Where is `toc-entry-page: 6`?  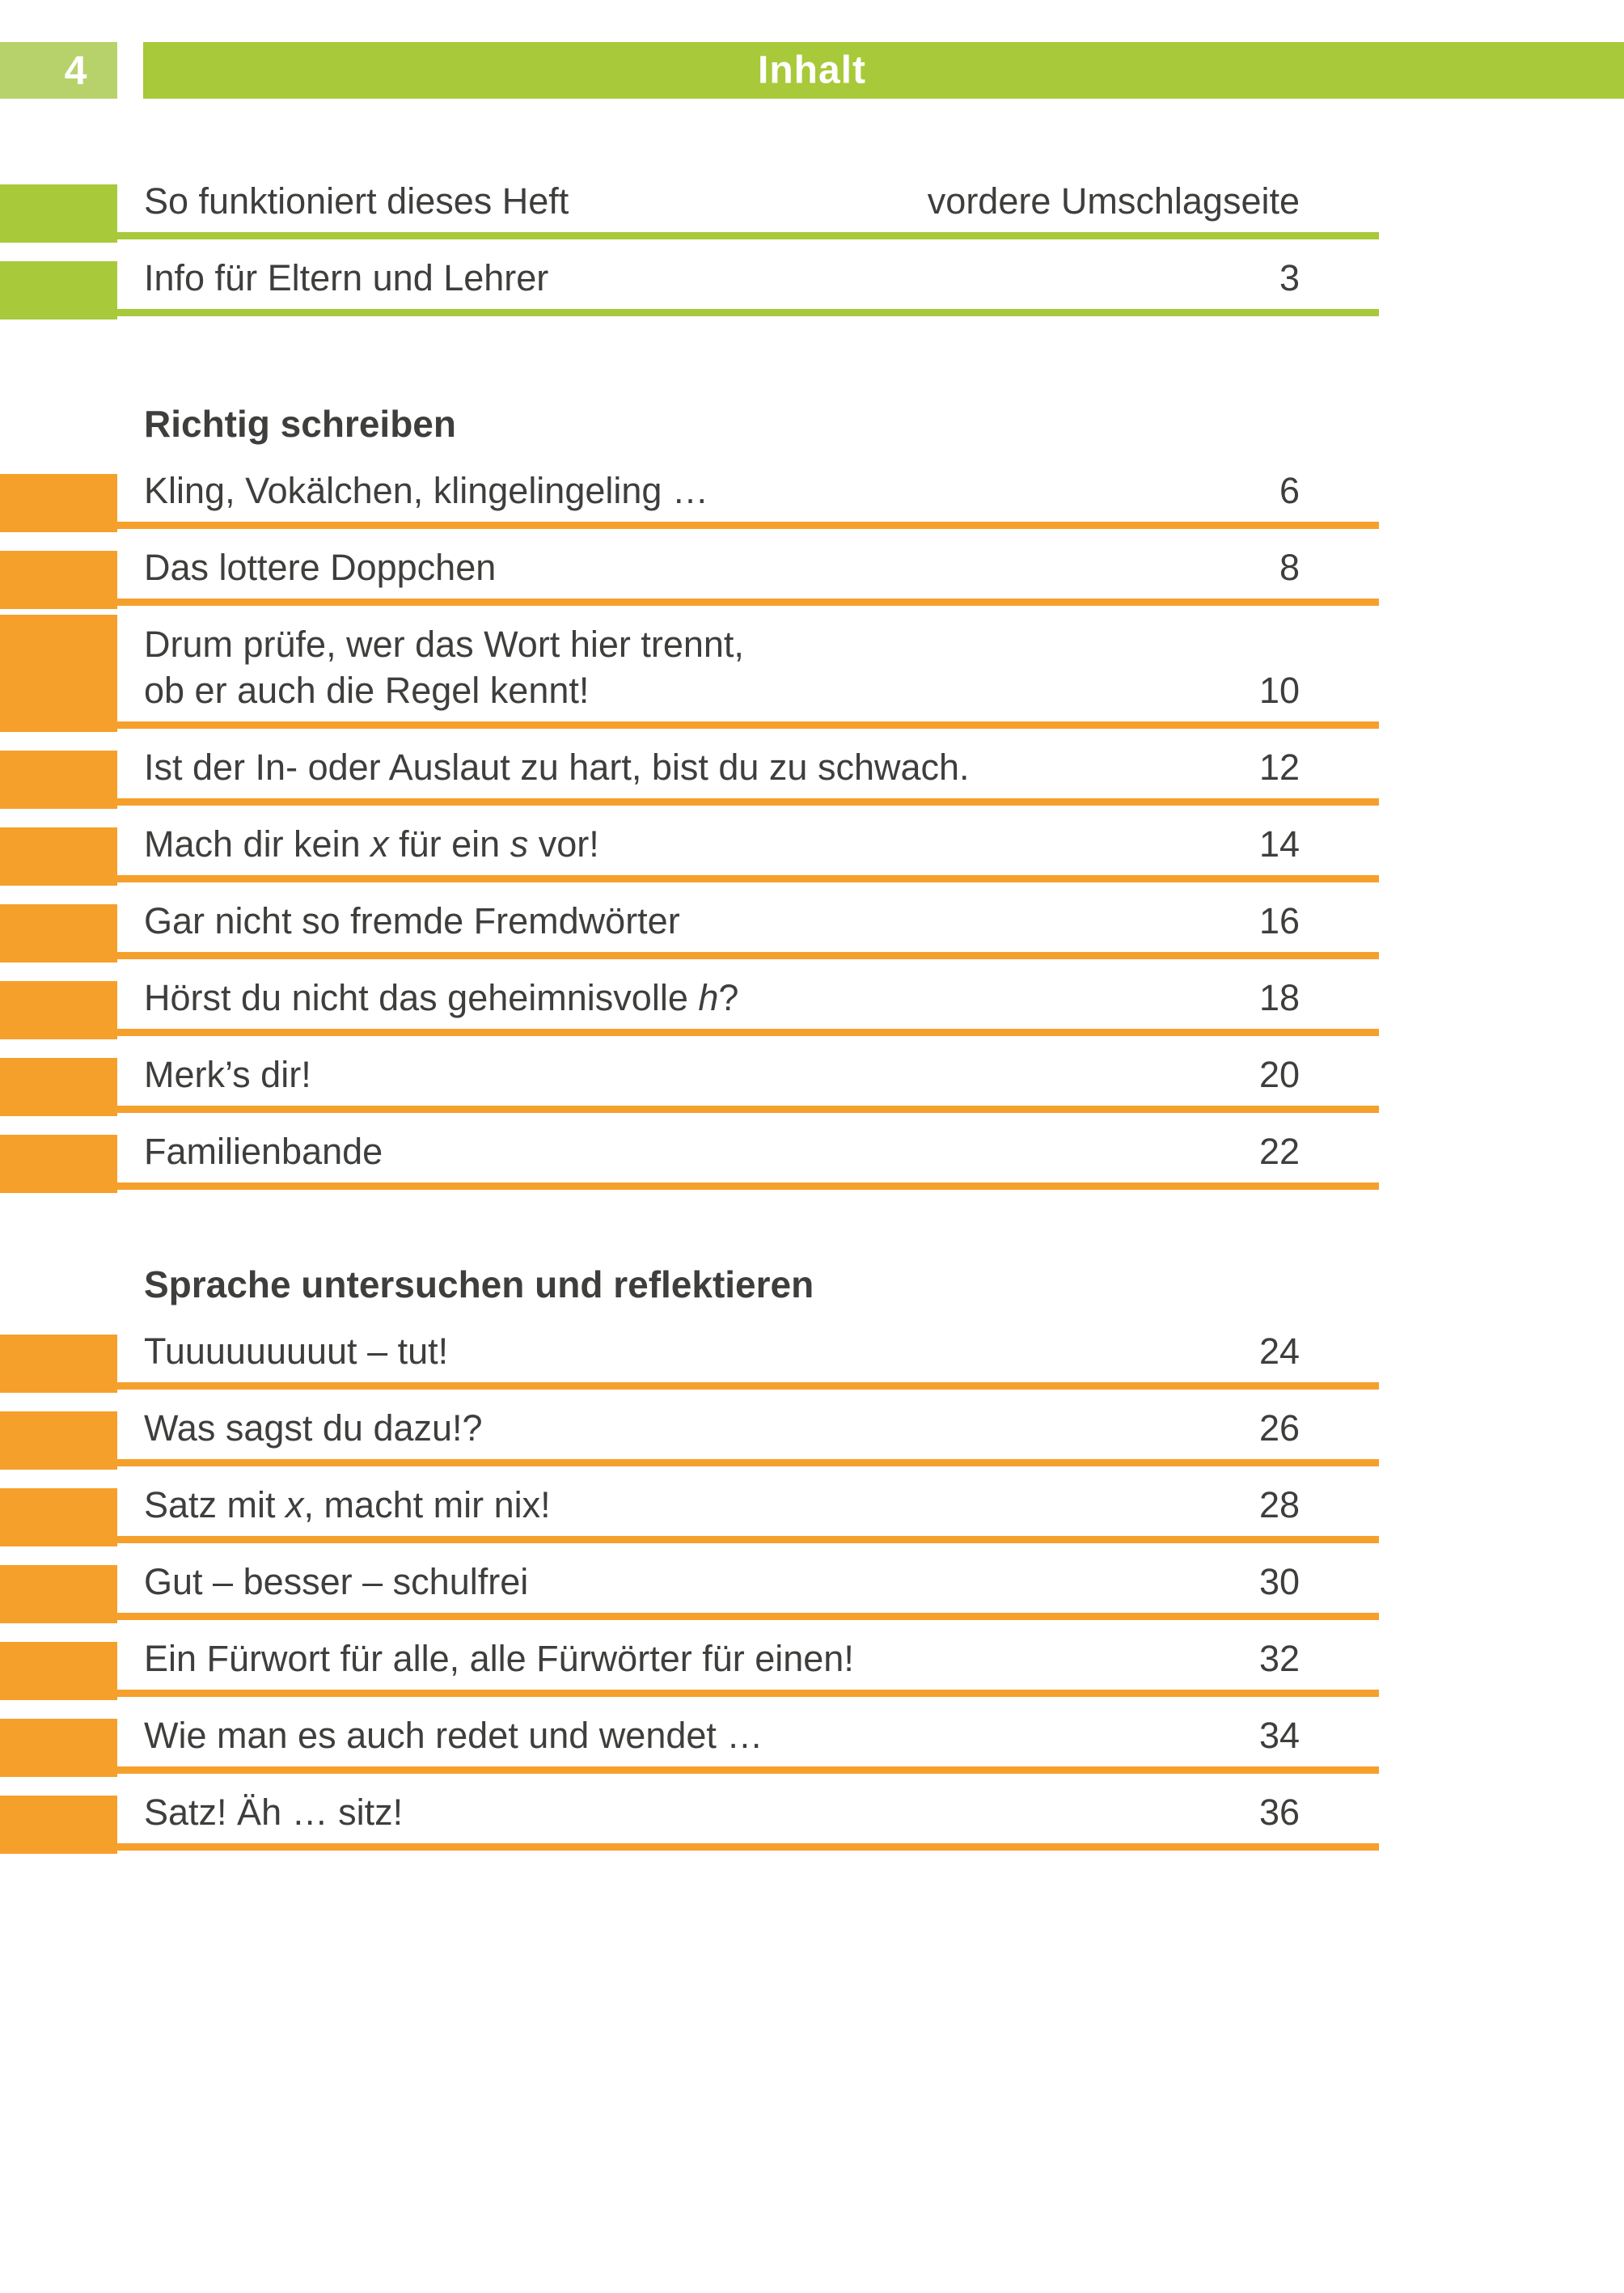
toc-entry-page: 6 is located at coordinates (1289, 490).